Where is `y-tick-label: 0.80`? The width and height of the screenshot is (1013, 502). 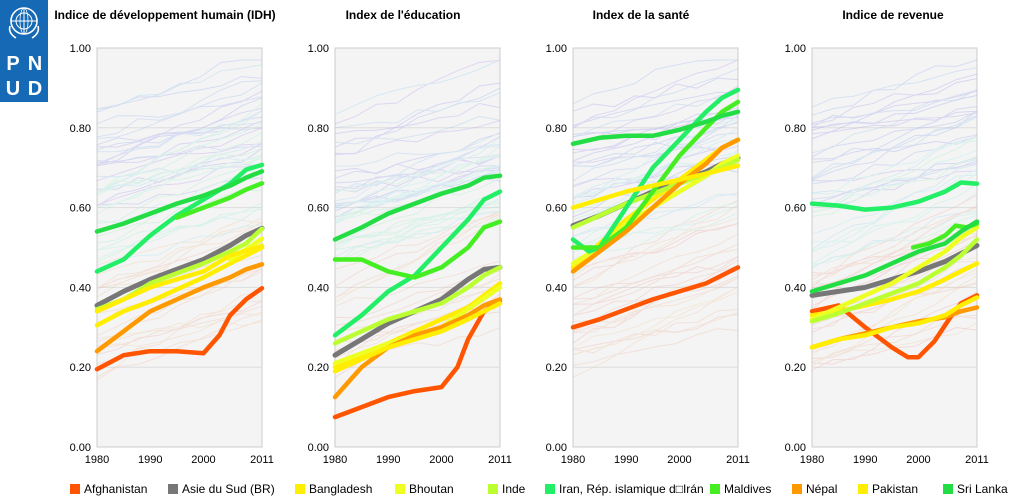
y-tick-label: 0.80 is located at coordinates (795, 129).